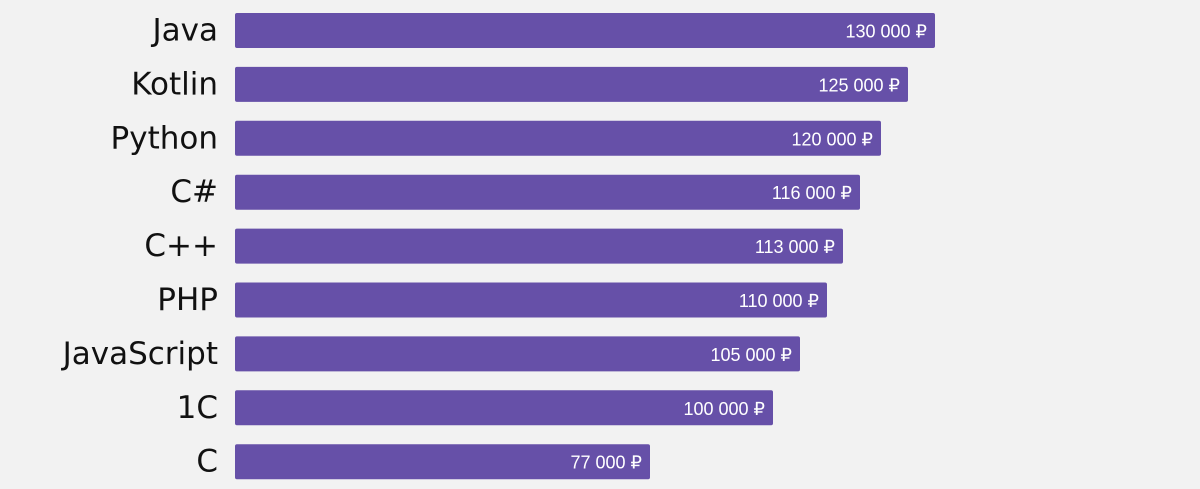 This screenshot has width=1200, height=489. I want to click on value-label: 110 000 ₽, so click(779, 301).